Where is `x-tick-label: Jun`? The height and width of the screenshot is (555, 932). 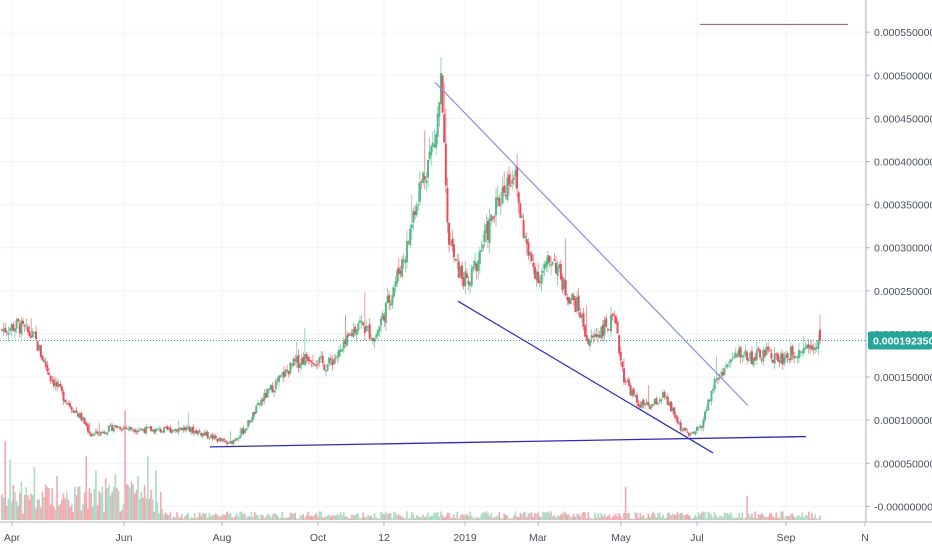
x-tick-label: Jun is located at coordinates (124, 538).